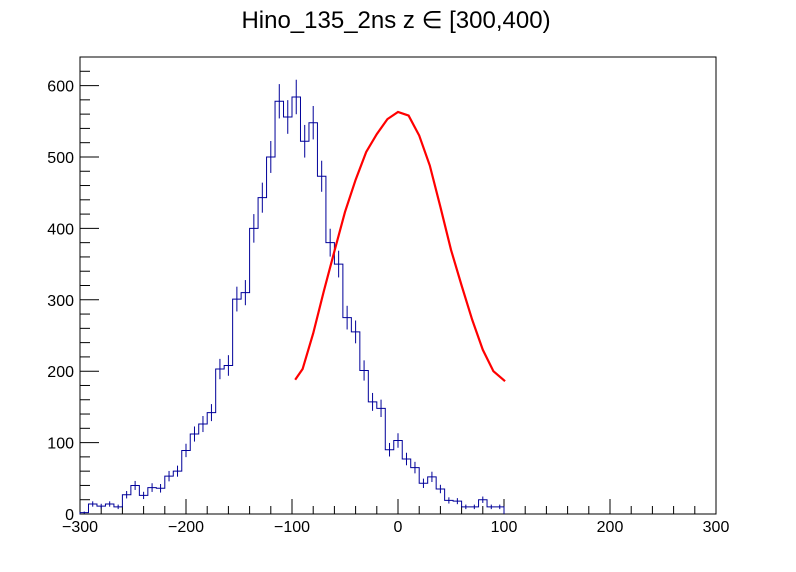 The width and height of the screenshot is (796, 572). I want to click on x-tick-label: −100, so click(292, 527).